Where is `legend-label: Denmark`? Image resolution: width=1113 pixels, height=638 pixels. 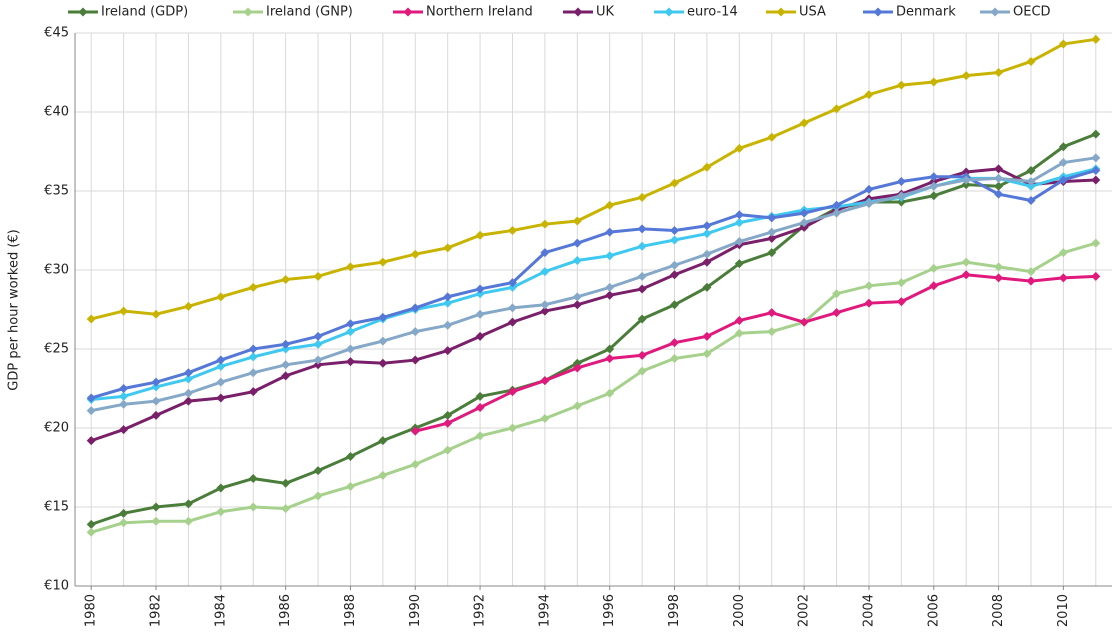 legend-label: Denmark is located at coordinates (926, 12).